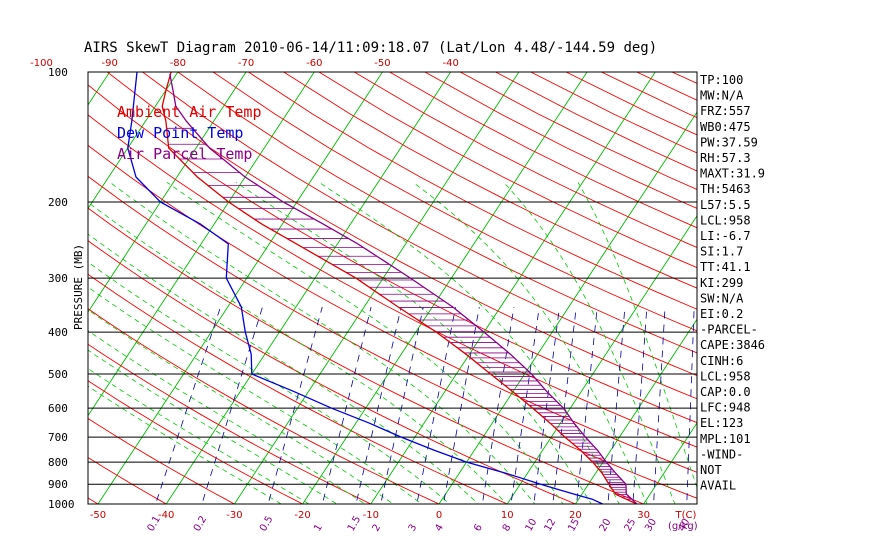  I want to click on legend-entry: Air Parcel Temp, so click(184, 154).